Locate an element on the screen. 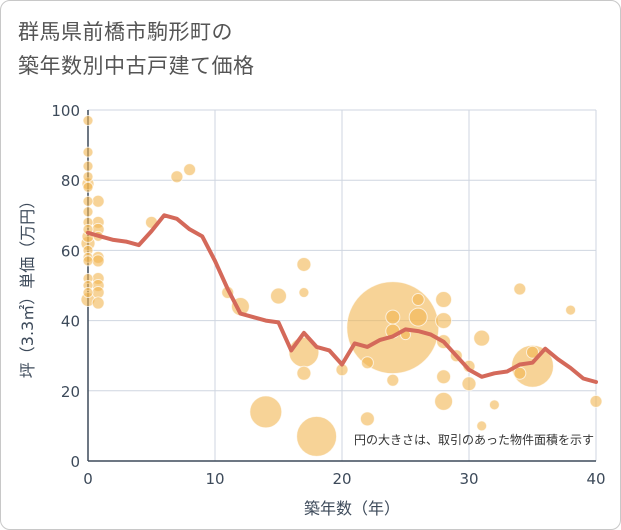  x-axis-label: 築年数（年） is located at coordinates (352, 508).